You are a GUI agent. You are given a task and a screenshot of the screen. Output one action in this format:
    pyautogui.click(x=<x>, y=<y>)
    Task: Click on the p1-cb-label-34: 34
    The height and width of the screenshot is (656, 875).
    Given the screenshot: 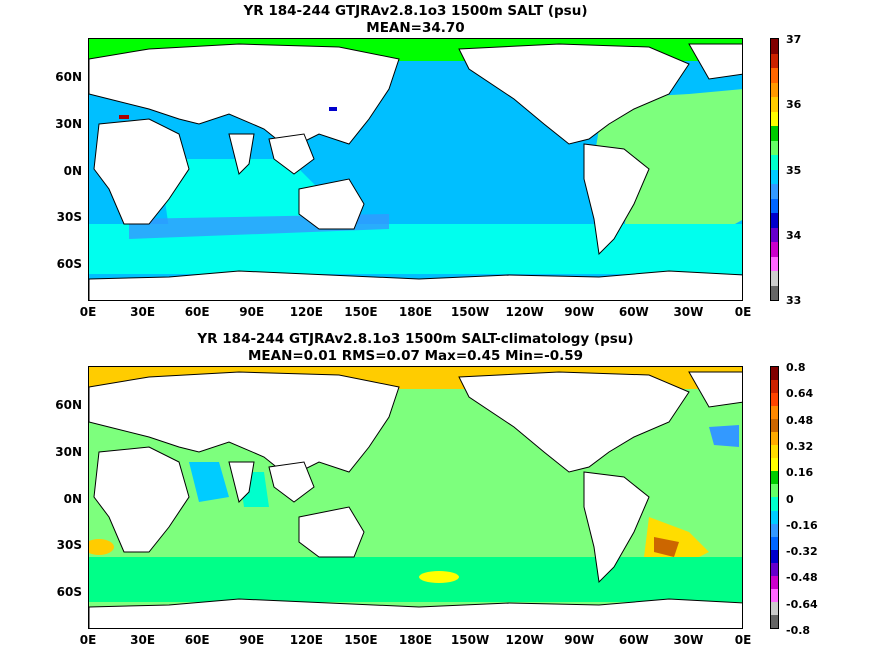 What is the action you would take?
    pyautogui.click(x=794, y=235)
    